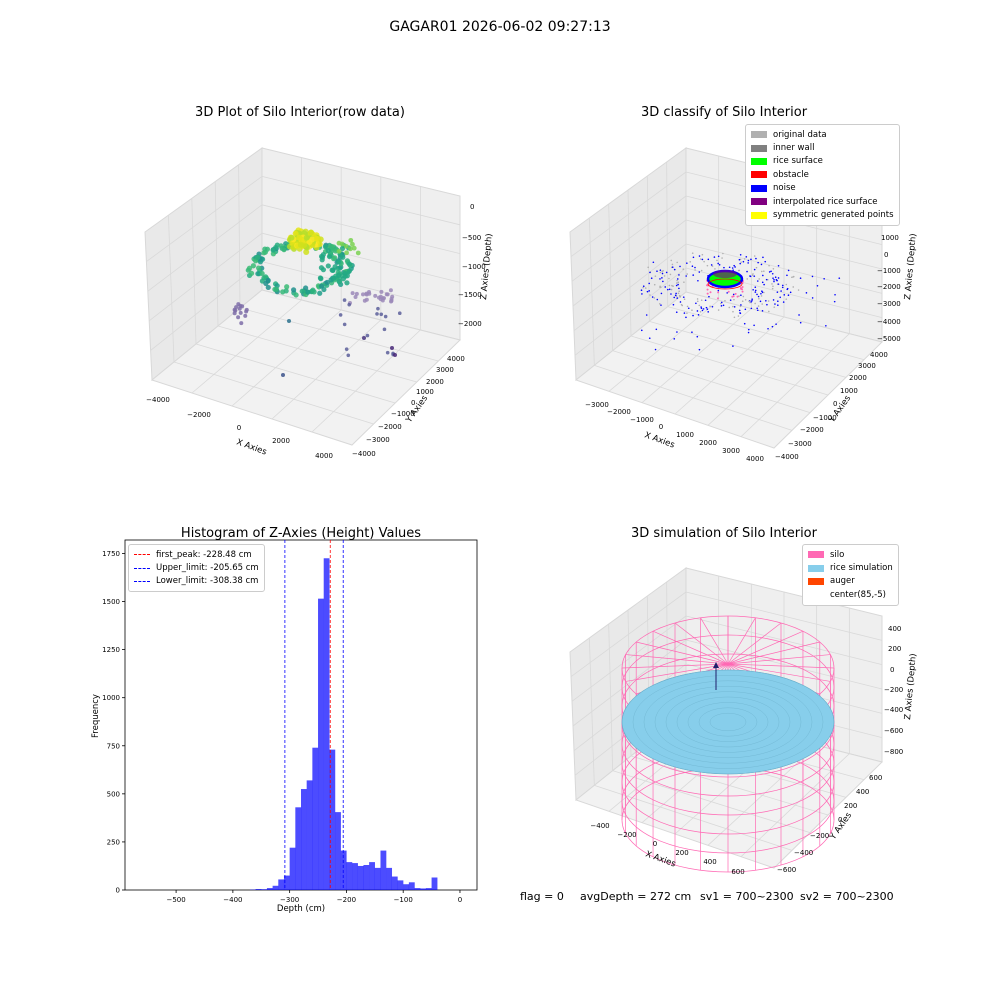 The image size is (1000, 1000). Describe the element at coordinates (850, 575) in the screenshot. I see `simulation-legend: silo rice simulation auger center(85,-5)` at that location.